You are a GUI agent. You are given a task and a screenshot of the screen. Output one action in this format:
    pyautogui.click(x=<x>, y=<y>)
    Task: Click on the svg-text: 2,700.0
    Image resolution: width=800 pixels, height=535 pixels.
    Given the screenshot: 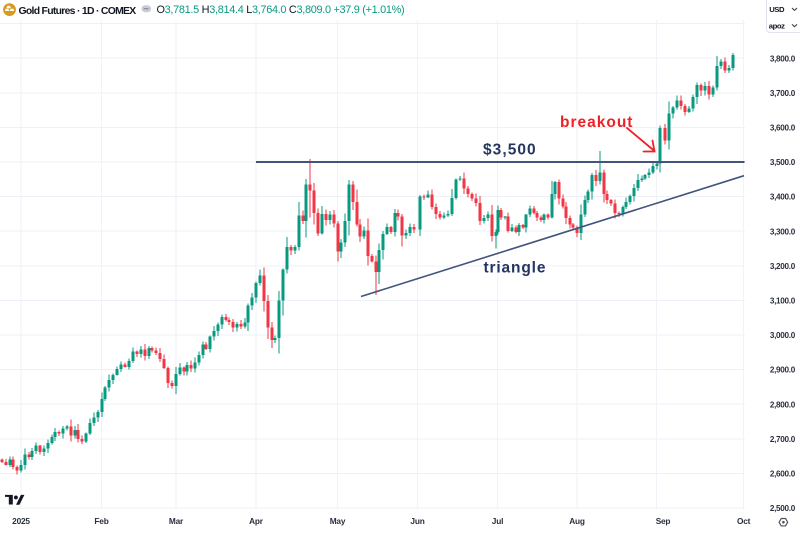 What is the action you would take?
    pyautogui.click(x=783, y=439)
    